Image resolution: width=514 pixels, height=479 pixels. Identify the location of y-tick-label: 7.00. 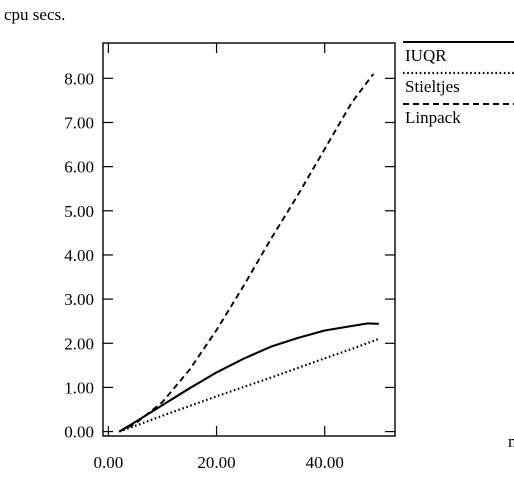
(79, 122).